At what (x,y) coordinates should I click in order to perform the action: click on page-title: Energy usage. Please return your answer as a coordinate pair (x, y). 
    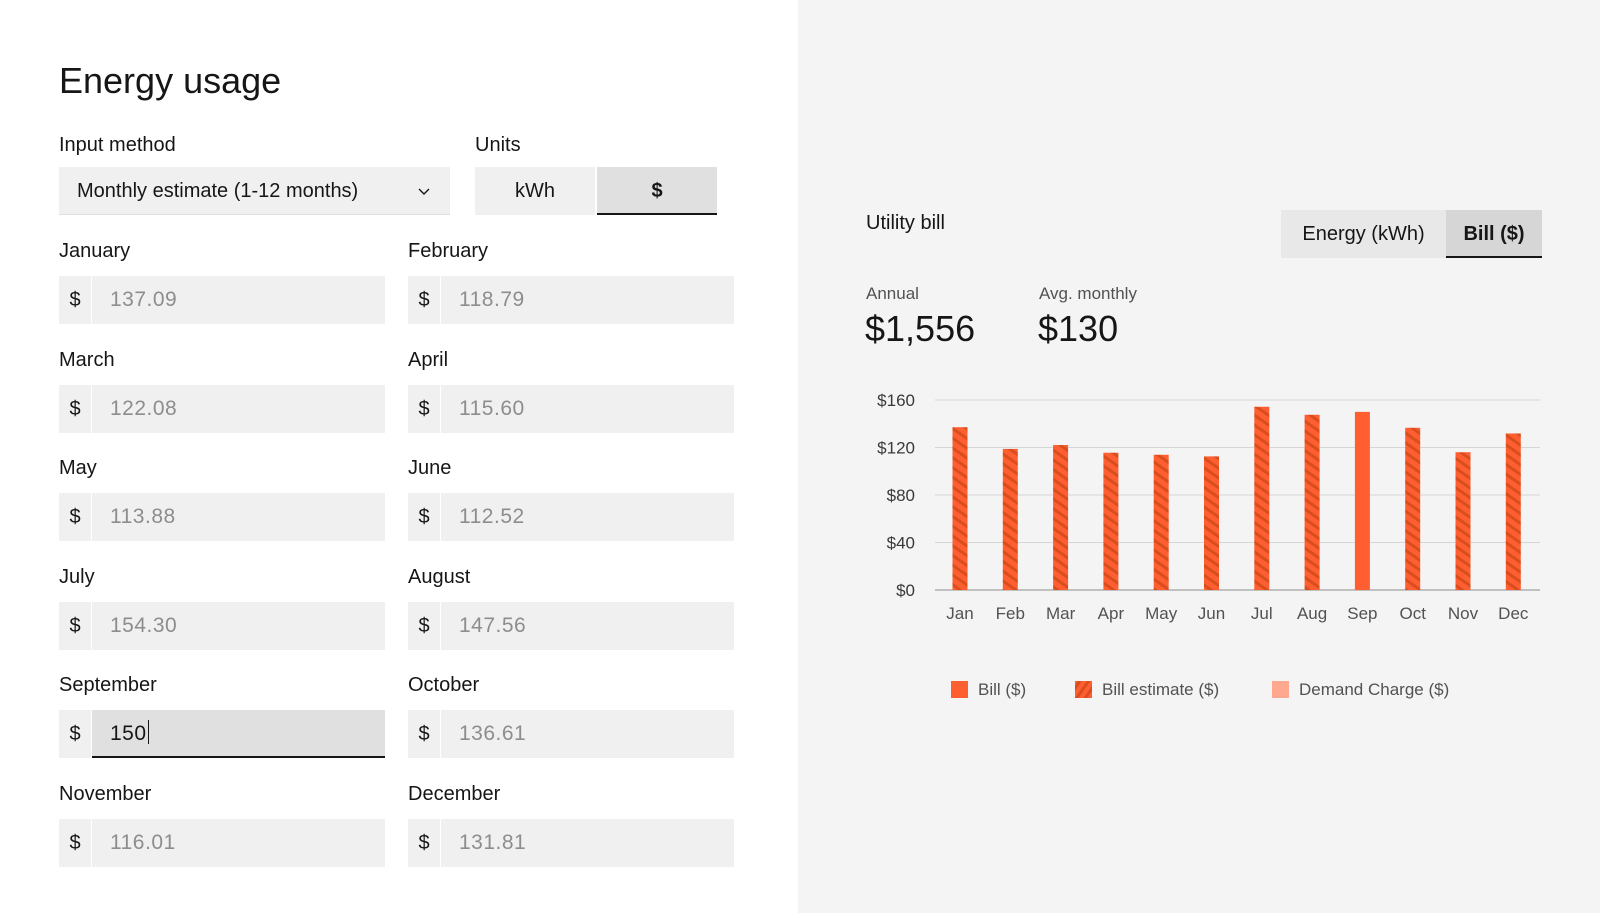
    Looking at the image, I should click on (170, 80).